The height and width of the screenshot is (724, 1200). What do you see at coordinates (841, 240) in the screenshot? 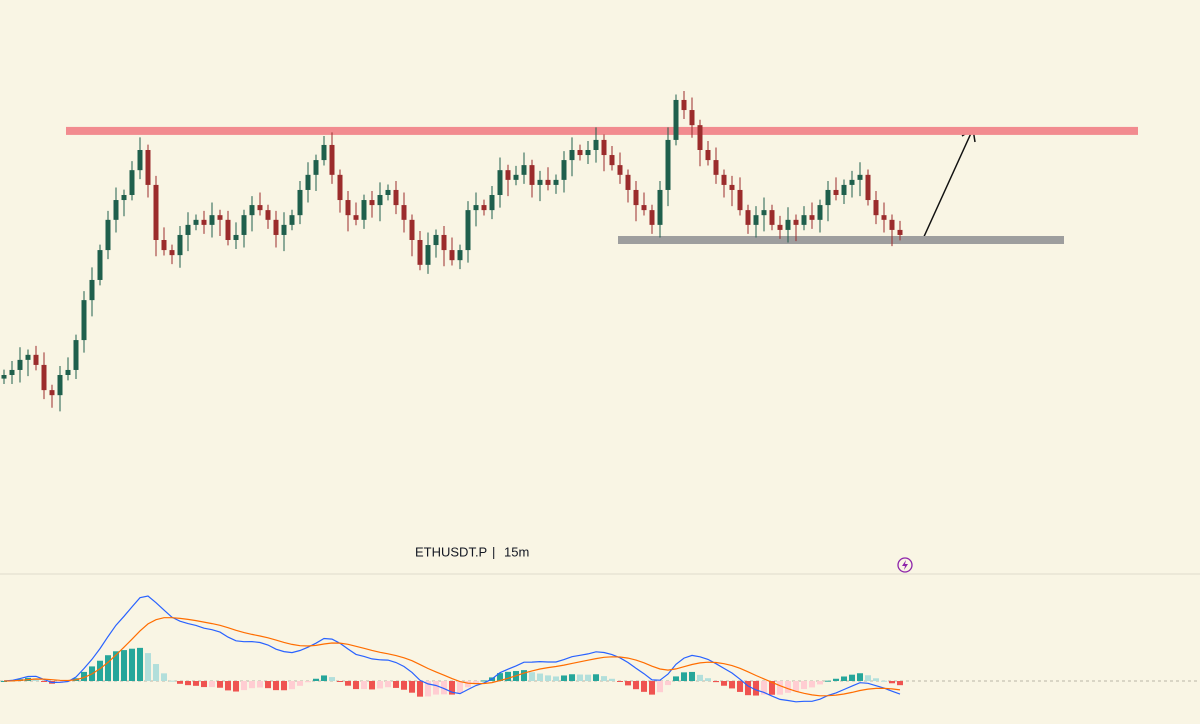
I see `support-zone` at bounding box center [841, 240].